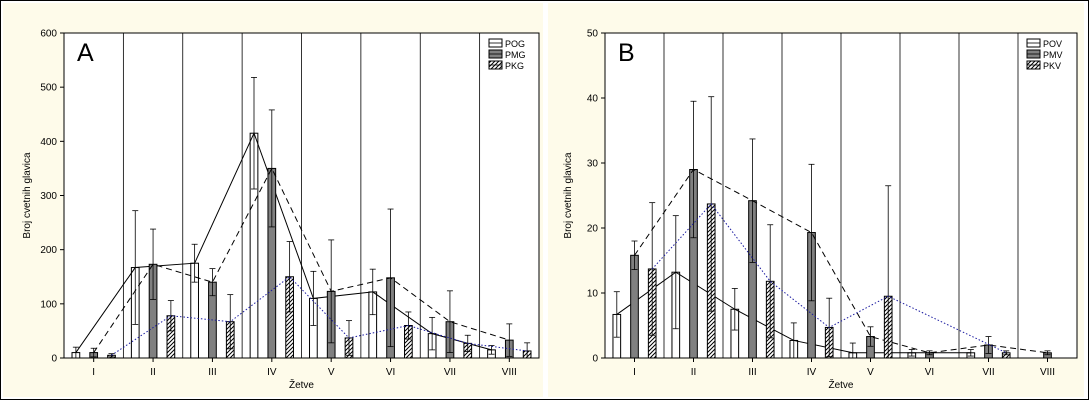  Describe the element at coordinates (593, 164) in the screenshot. I see `y-tick-label: 30` at that location.